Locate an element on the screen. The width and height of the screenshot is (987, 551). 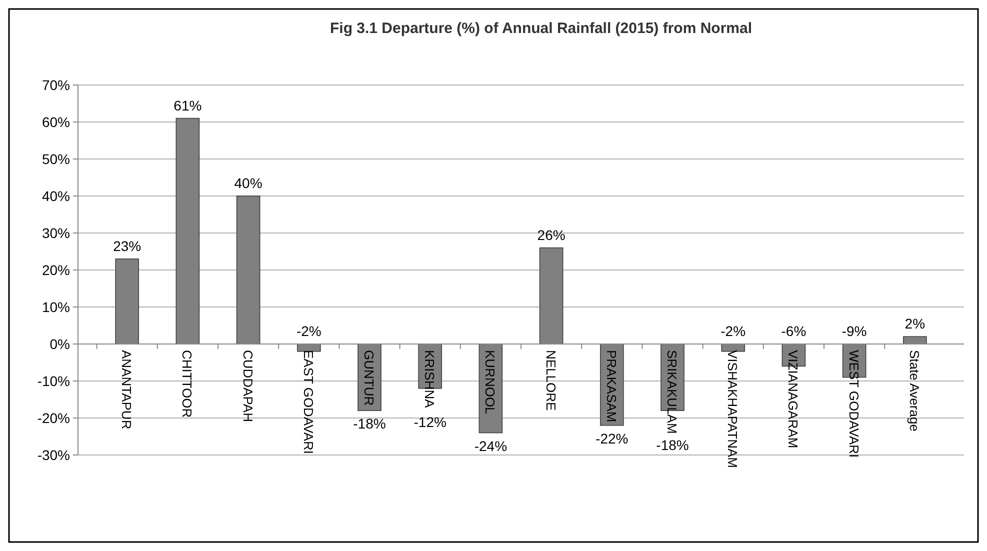
y-tick-label: 0% is located at coordinates (60, 344).